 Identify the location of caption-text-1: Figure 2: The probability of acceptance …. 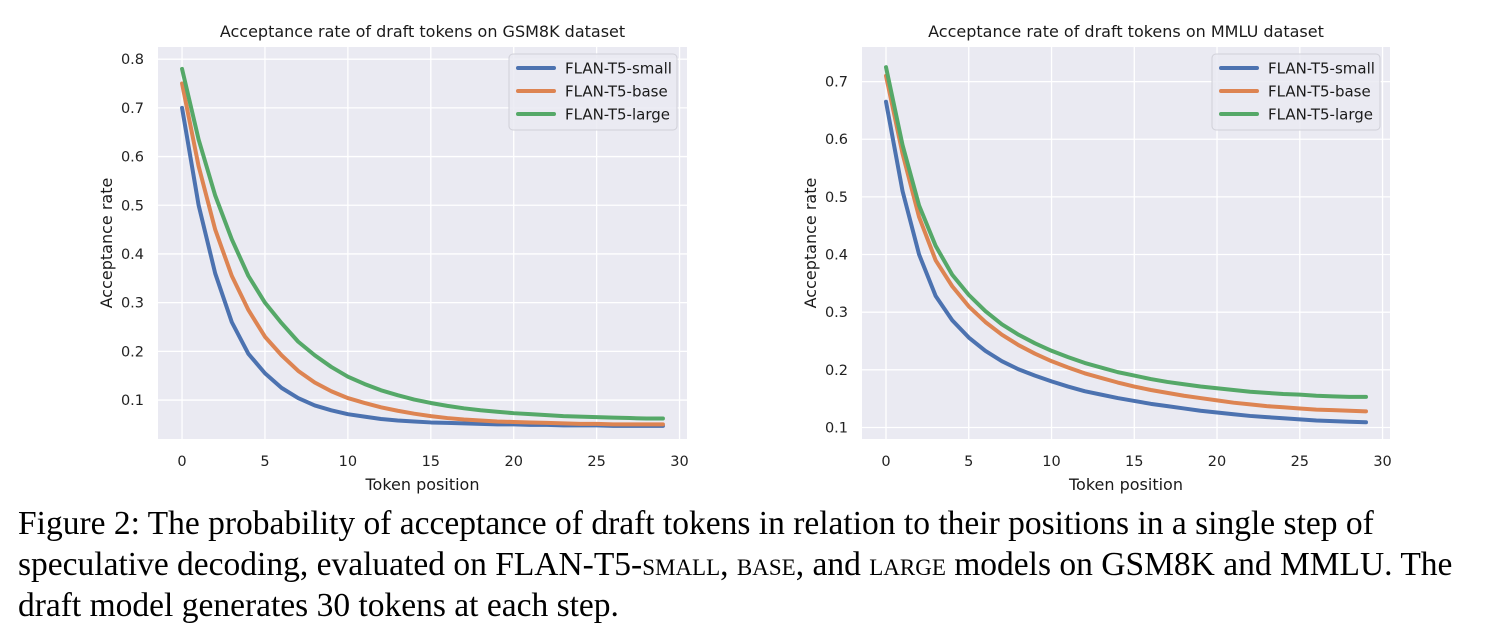
(696, 544).